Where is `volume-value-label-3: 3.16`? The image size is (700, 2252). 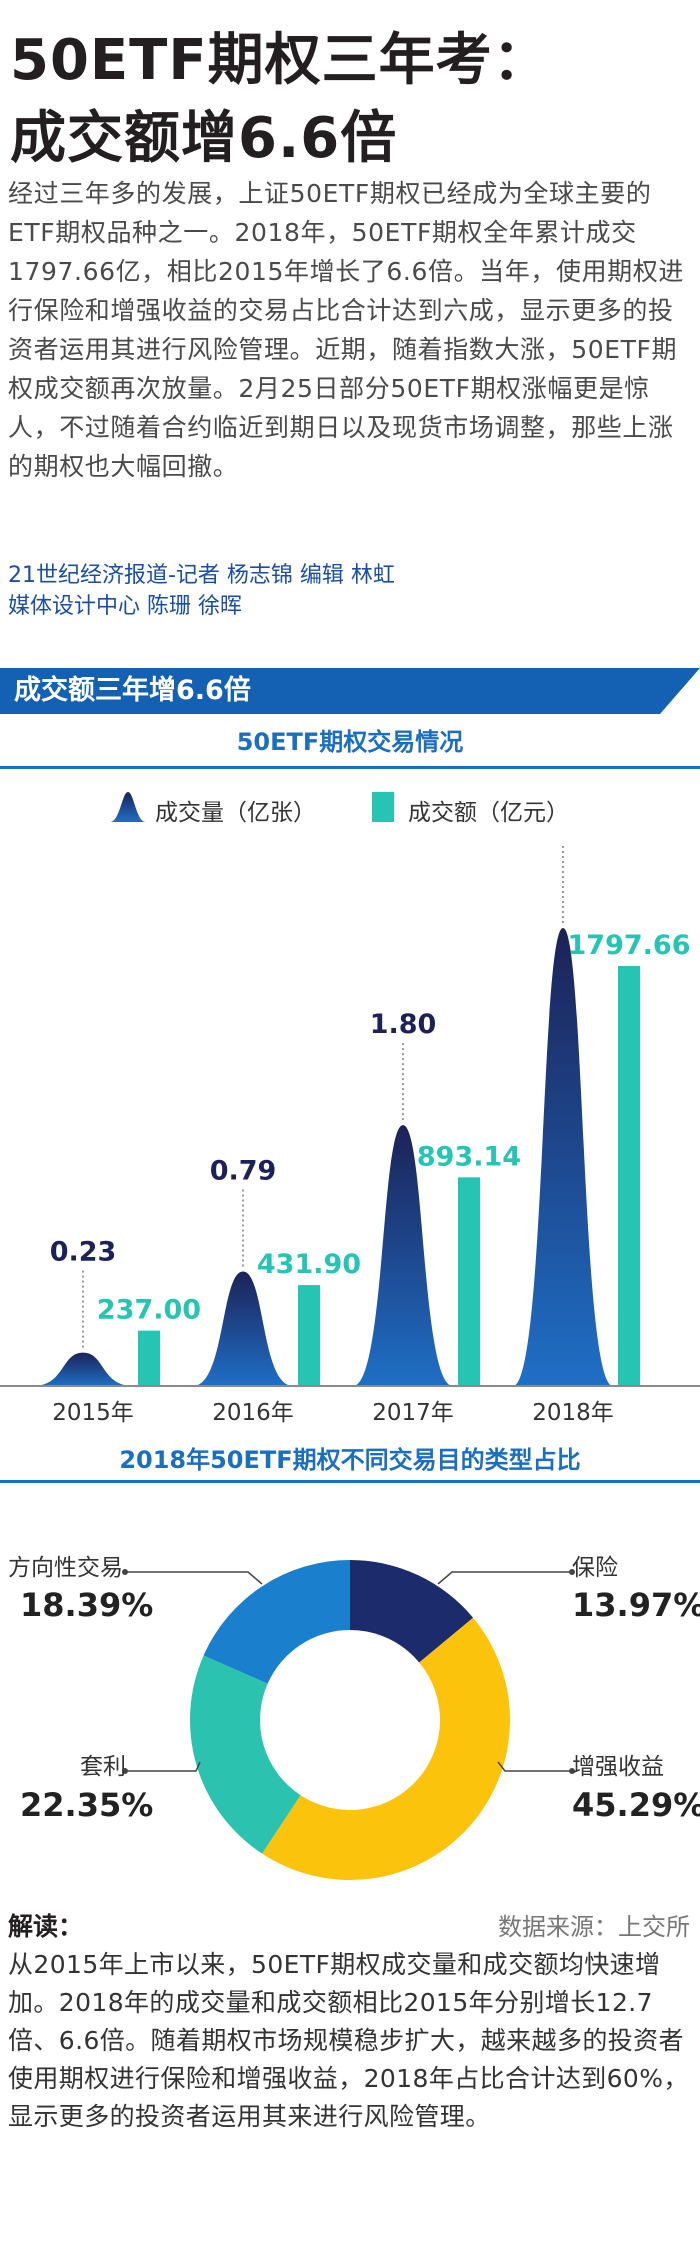 volume-value-label-3: 3.16 is located at coordinates (563, 841).